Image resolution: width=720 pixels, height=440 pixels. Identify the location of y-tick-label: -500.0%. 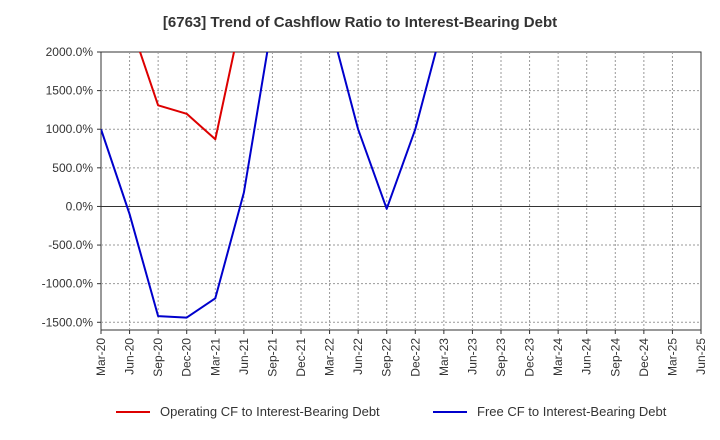
(70, 245).